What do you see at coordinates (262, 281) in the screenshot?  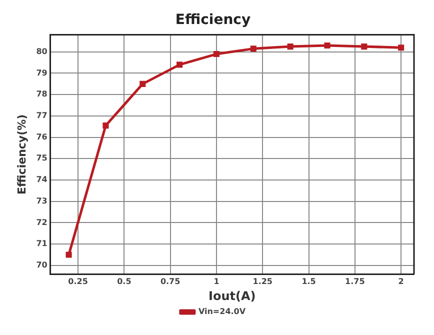 I see `x-tick-label: 1.25` at bounding box center [262, 281].